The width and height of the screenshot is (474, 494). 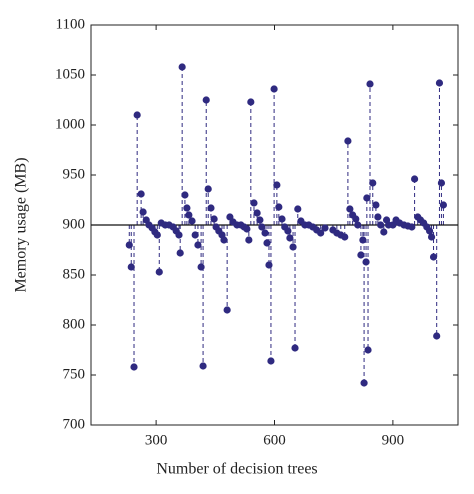 What do you see at coordinates (21, 224) in the screenshot?
I see `y-axis-label: Memory usage (MB)` at bounding box center [21, 224].